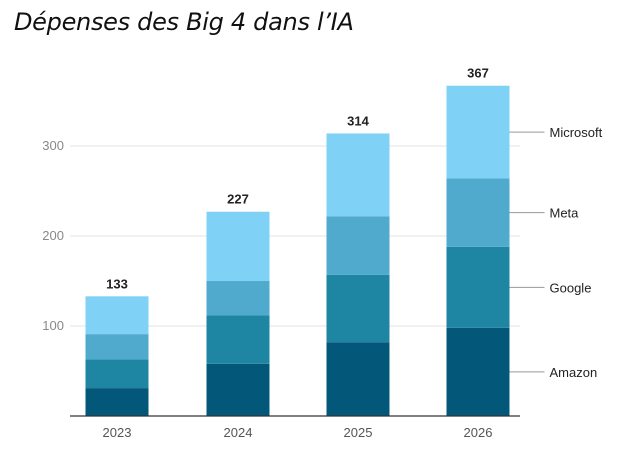  What do you see at coordinates (117, 283) in the screenshot?
I see `total-label: 133` at bounding box center [117, 283].